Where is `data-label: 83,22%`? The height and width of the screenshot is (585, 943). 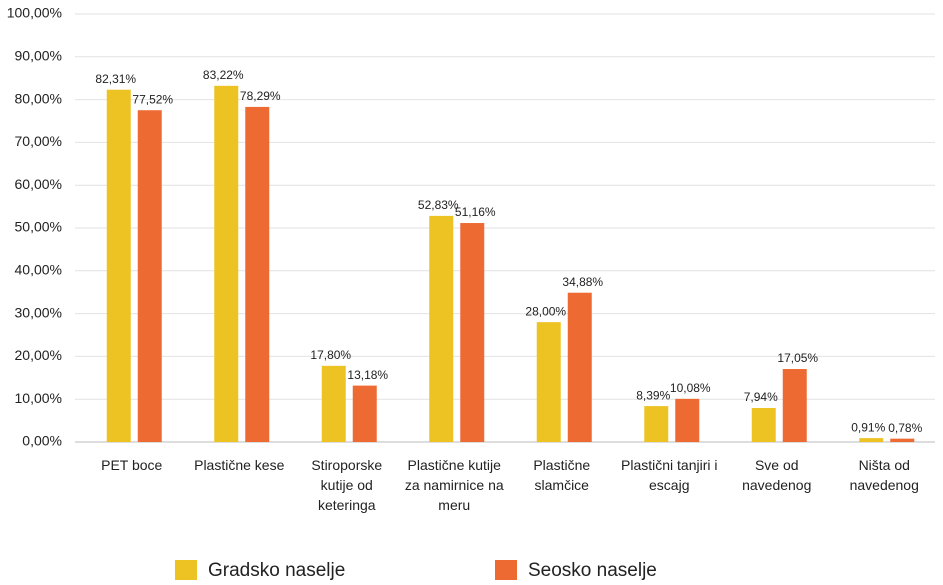 data-label: 83,22% is located at coordinates (223, 75).